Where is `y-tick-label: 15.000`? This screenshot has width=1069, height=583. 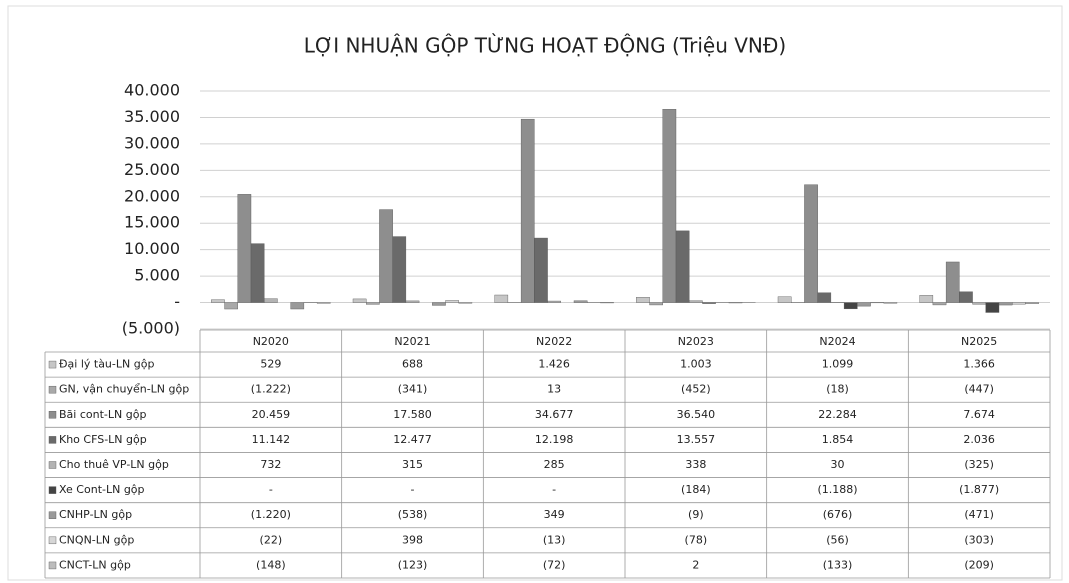 y-tick-label: 15.000 is located at coordinates (152, 222).